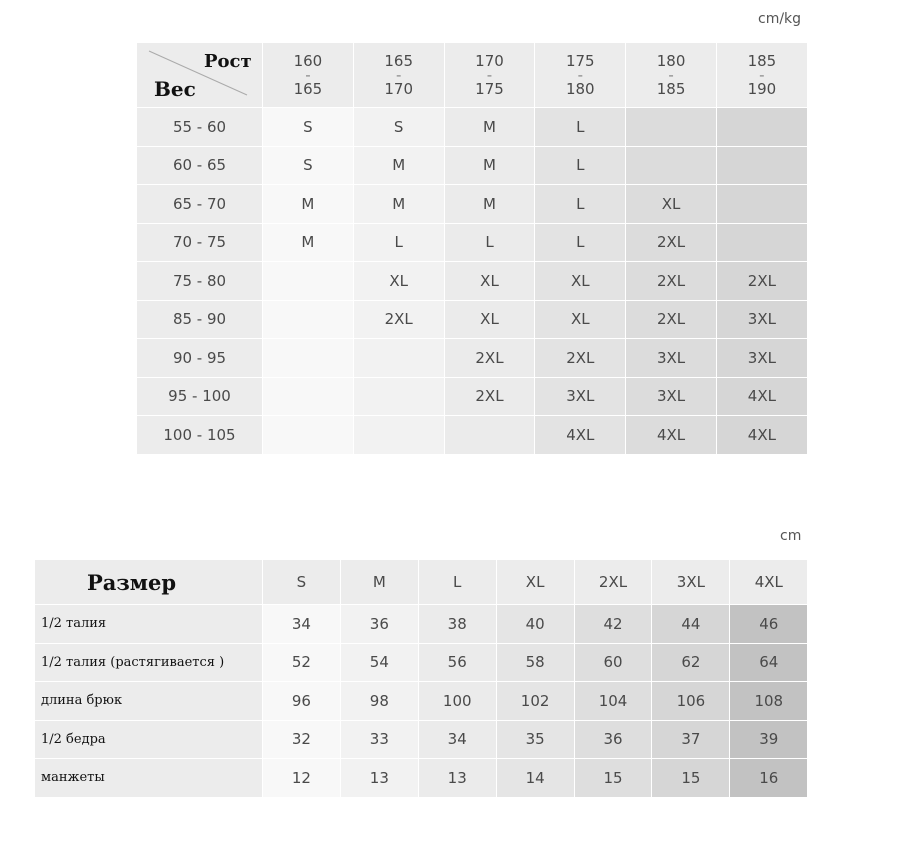  I want to click on size-header: L, so click(457, 582).